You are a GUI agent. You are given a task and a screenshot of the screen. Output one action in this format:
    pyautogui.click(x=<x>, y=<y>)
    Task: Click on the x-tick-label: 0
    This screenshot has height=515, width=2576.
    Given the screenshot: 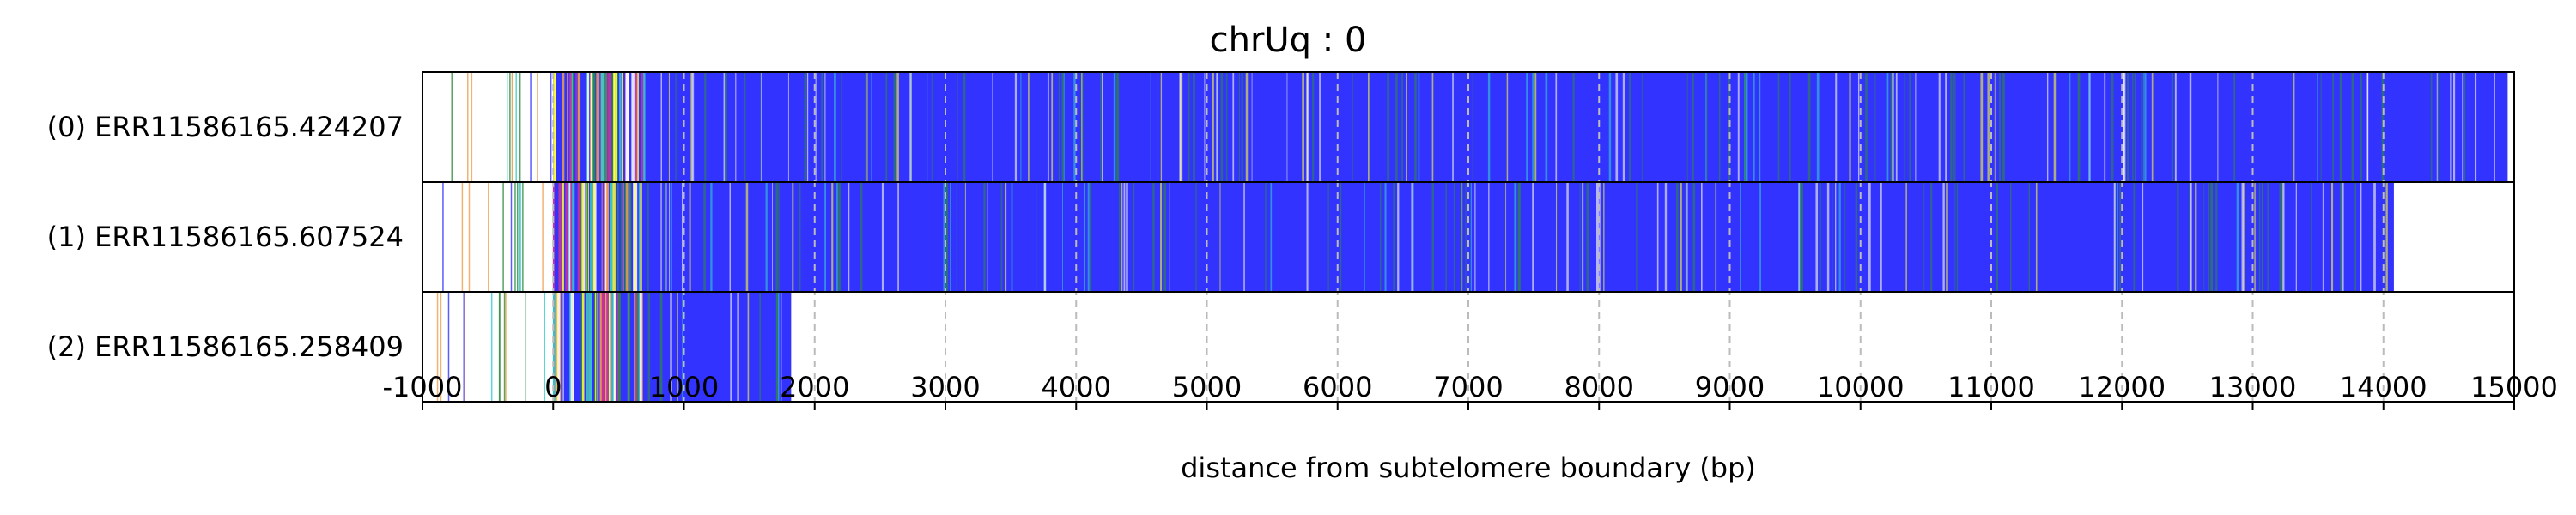 What is the action you would take?
    pyautogui.click(x=553, y=387)
    